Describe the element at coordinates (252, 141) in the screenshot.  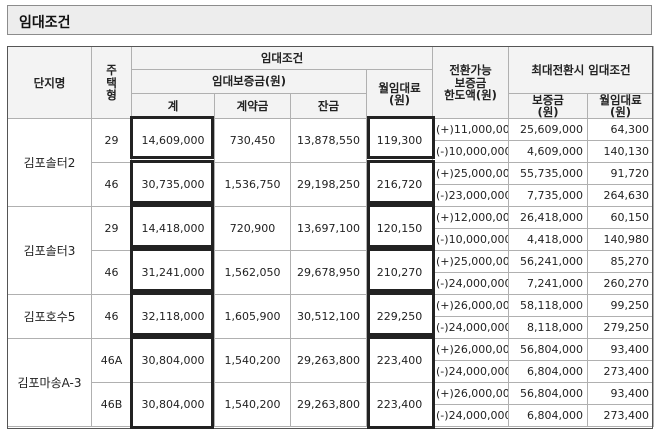
I see `contract-amount: 730,450` at that location.